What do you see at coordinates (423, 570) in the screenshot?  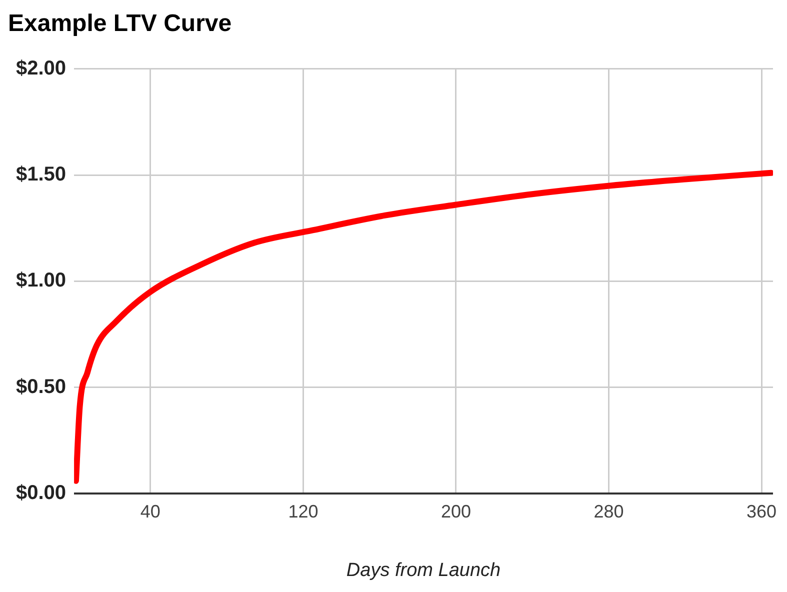 I see `x-axis-title: Days from Launch` at bounding box center [423, 570].